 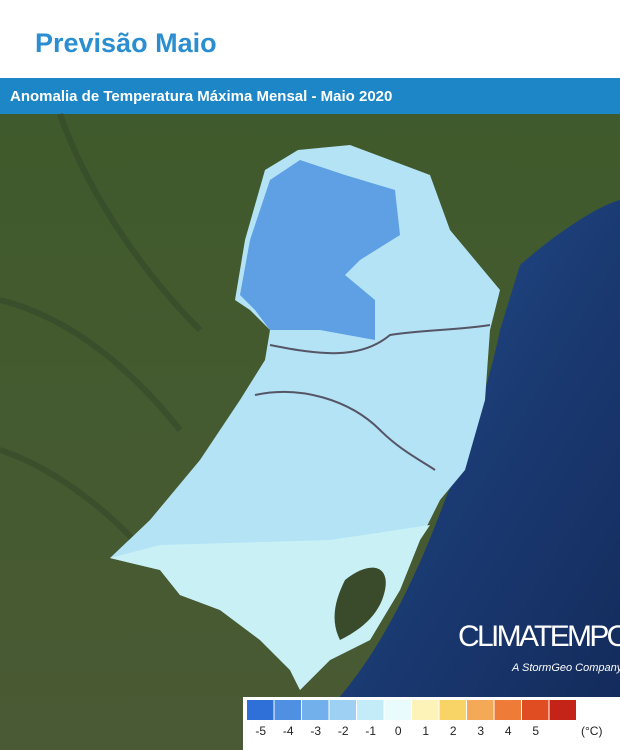 I want to click on legend-label: 0, so click(x=398, y=731).